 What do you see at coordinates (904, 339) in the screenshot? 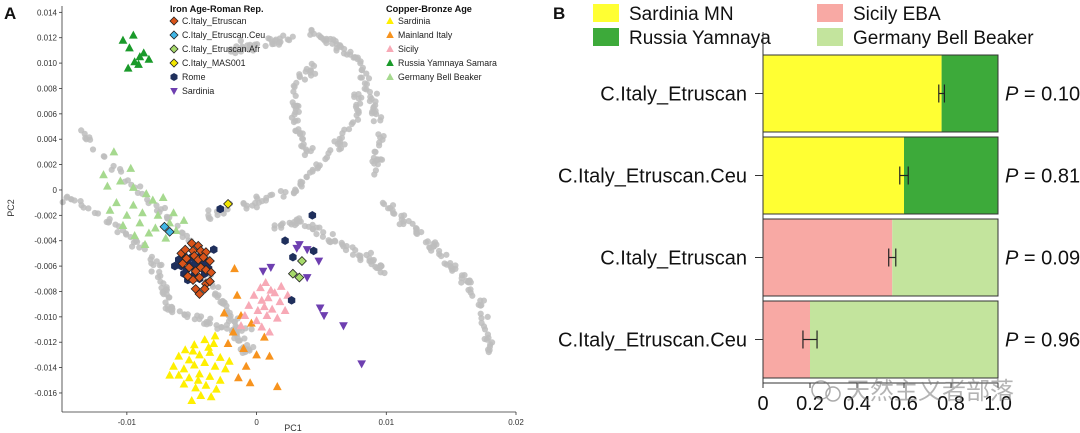
I see `bar-segment` at bounding box center [904, 339].